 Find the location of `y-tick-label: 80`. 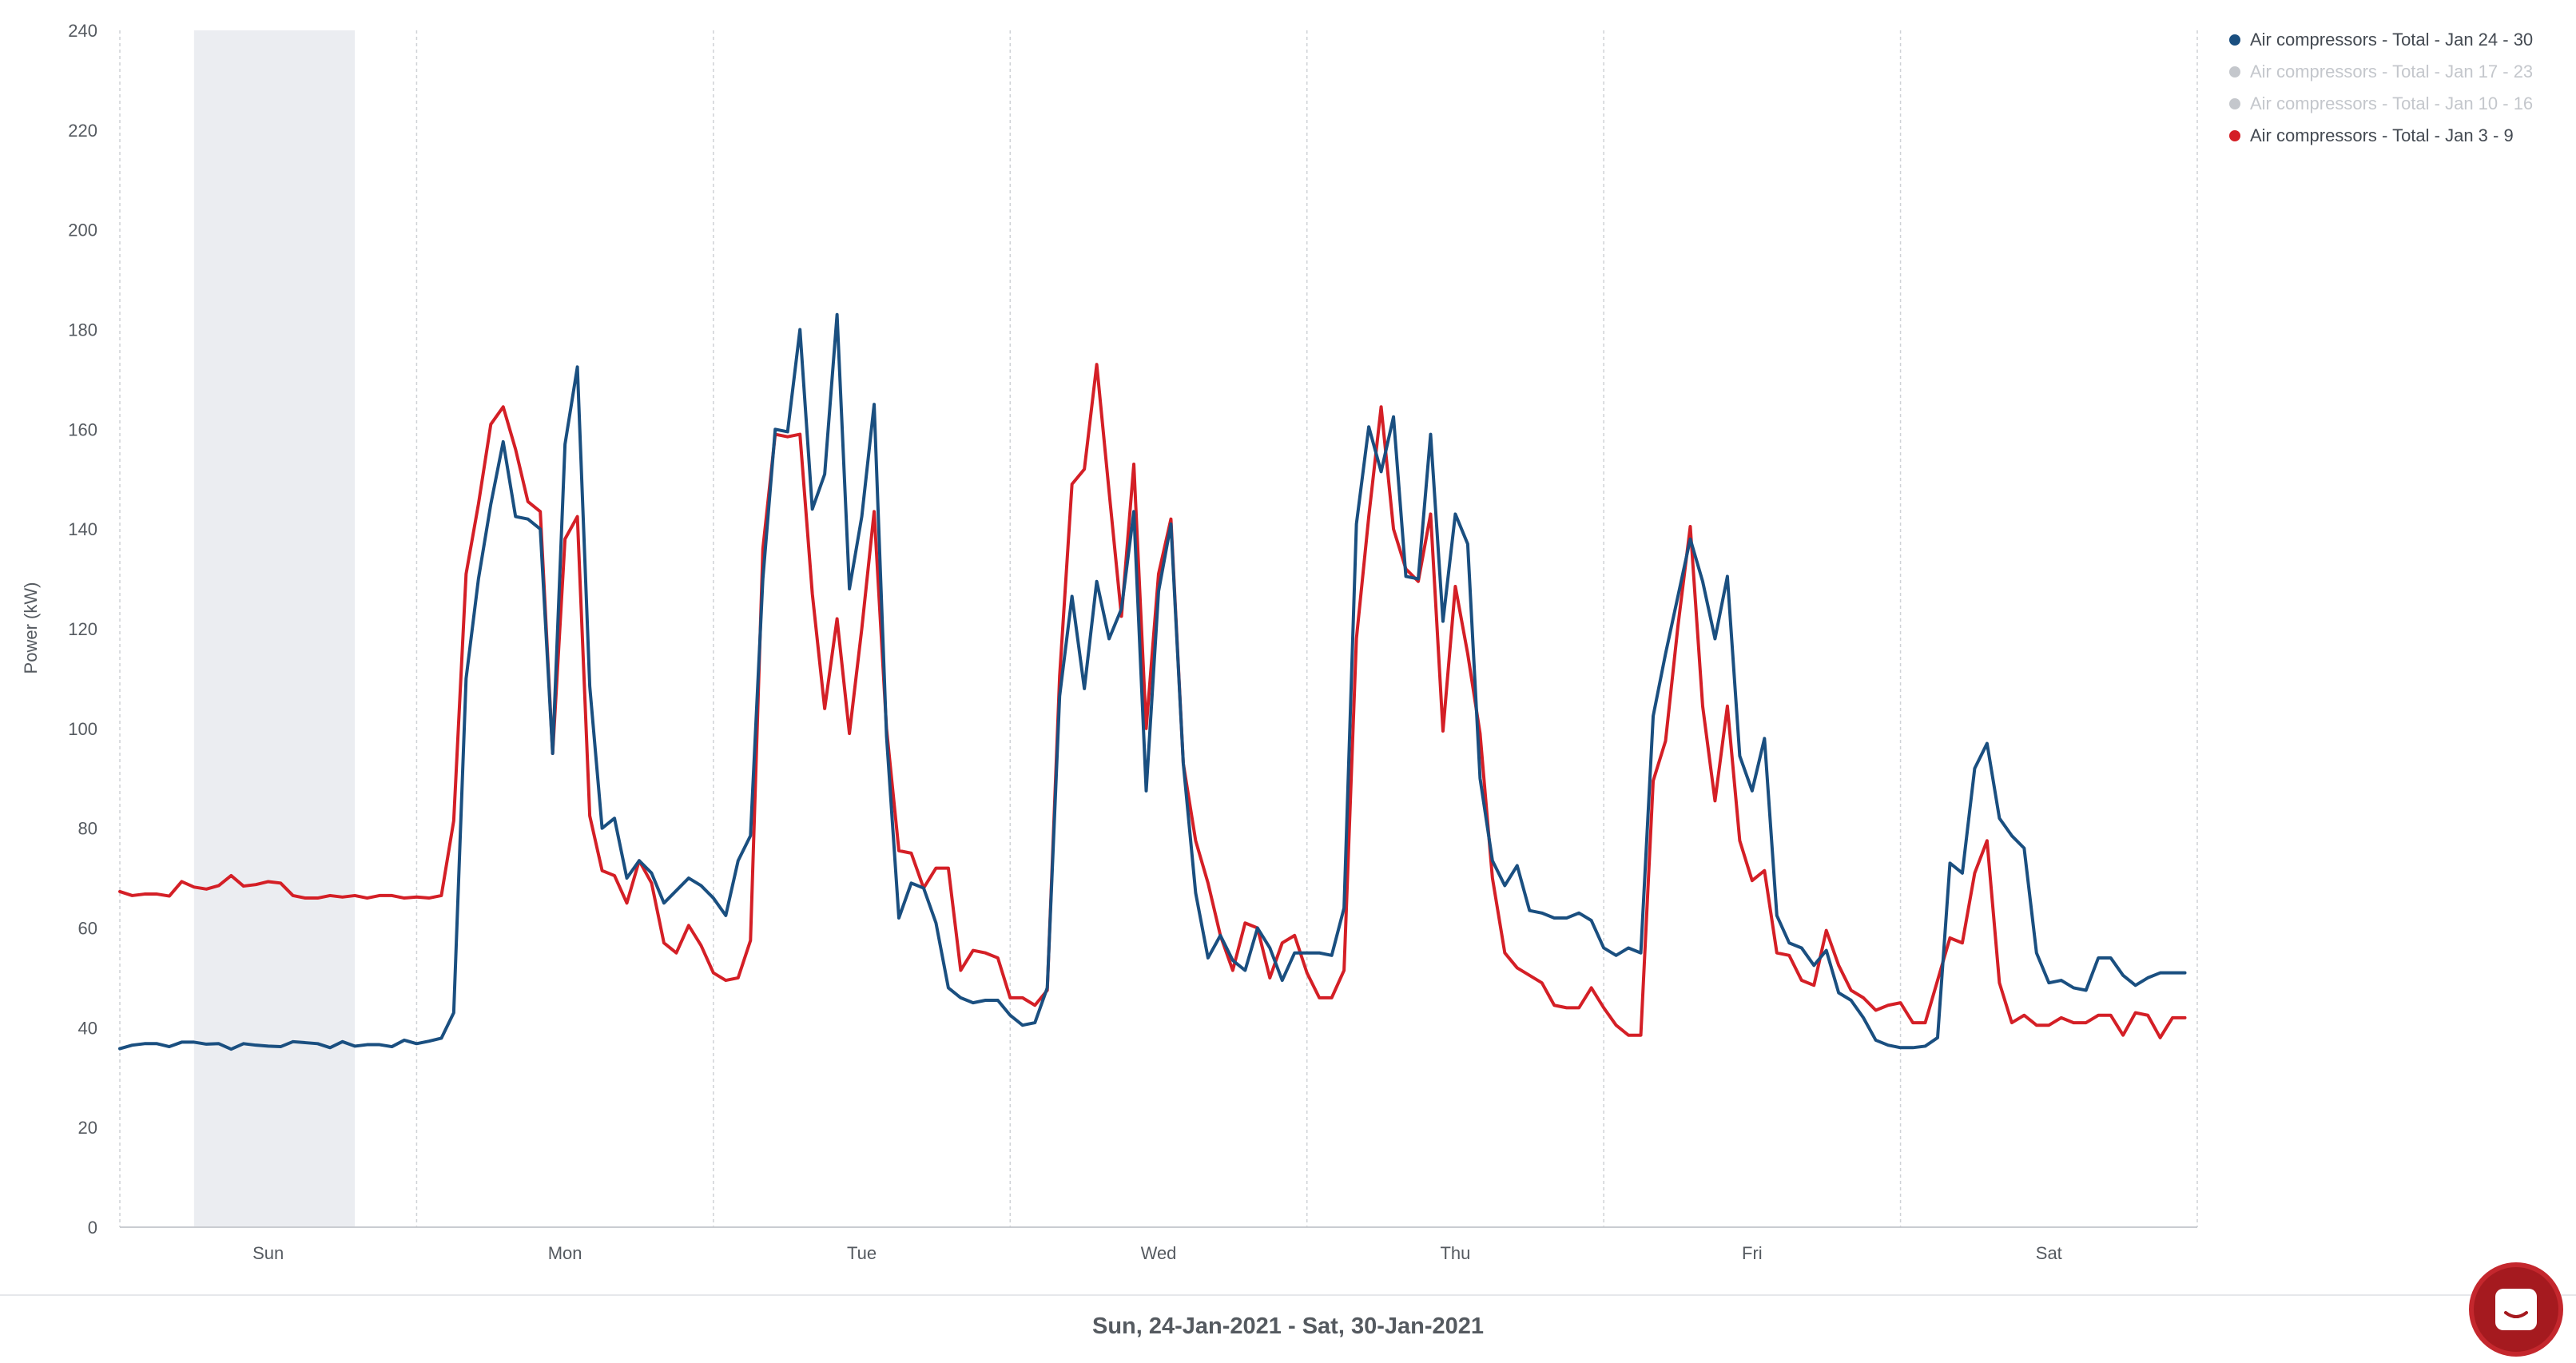

y-tick-label: 80 is located at coordinates (87, 829).